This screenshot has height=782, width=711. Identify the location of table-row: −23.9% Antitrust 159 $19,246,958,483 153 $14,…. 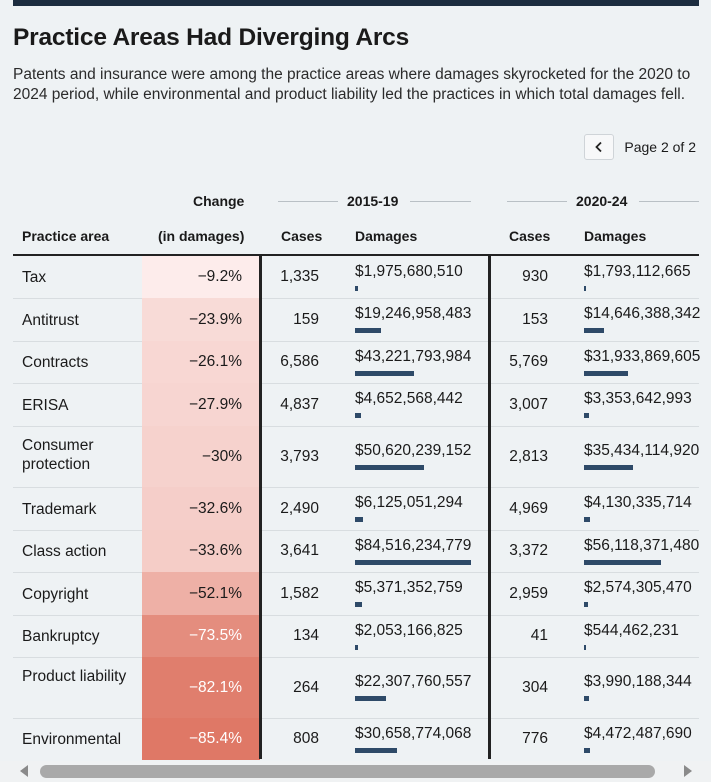
(357, 319).